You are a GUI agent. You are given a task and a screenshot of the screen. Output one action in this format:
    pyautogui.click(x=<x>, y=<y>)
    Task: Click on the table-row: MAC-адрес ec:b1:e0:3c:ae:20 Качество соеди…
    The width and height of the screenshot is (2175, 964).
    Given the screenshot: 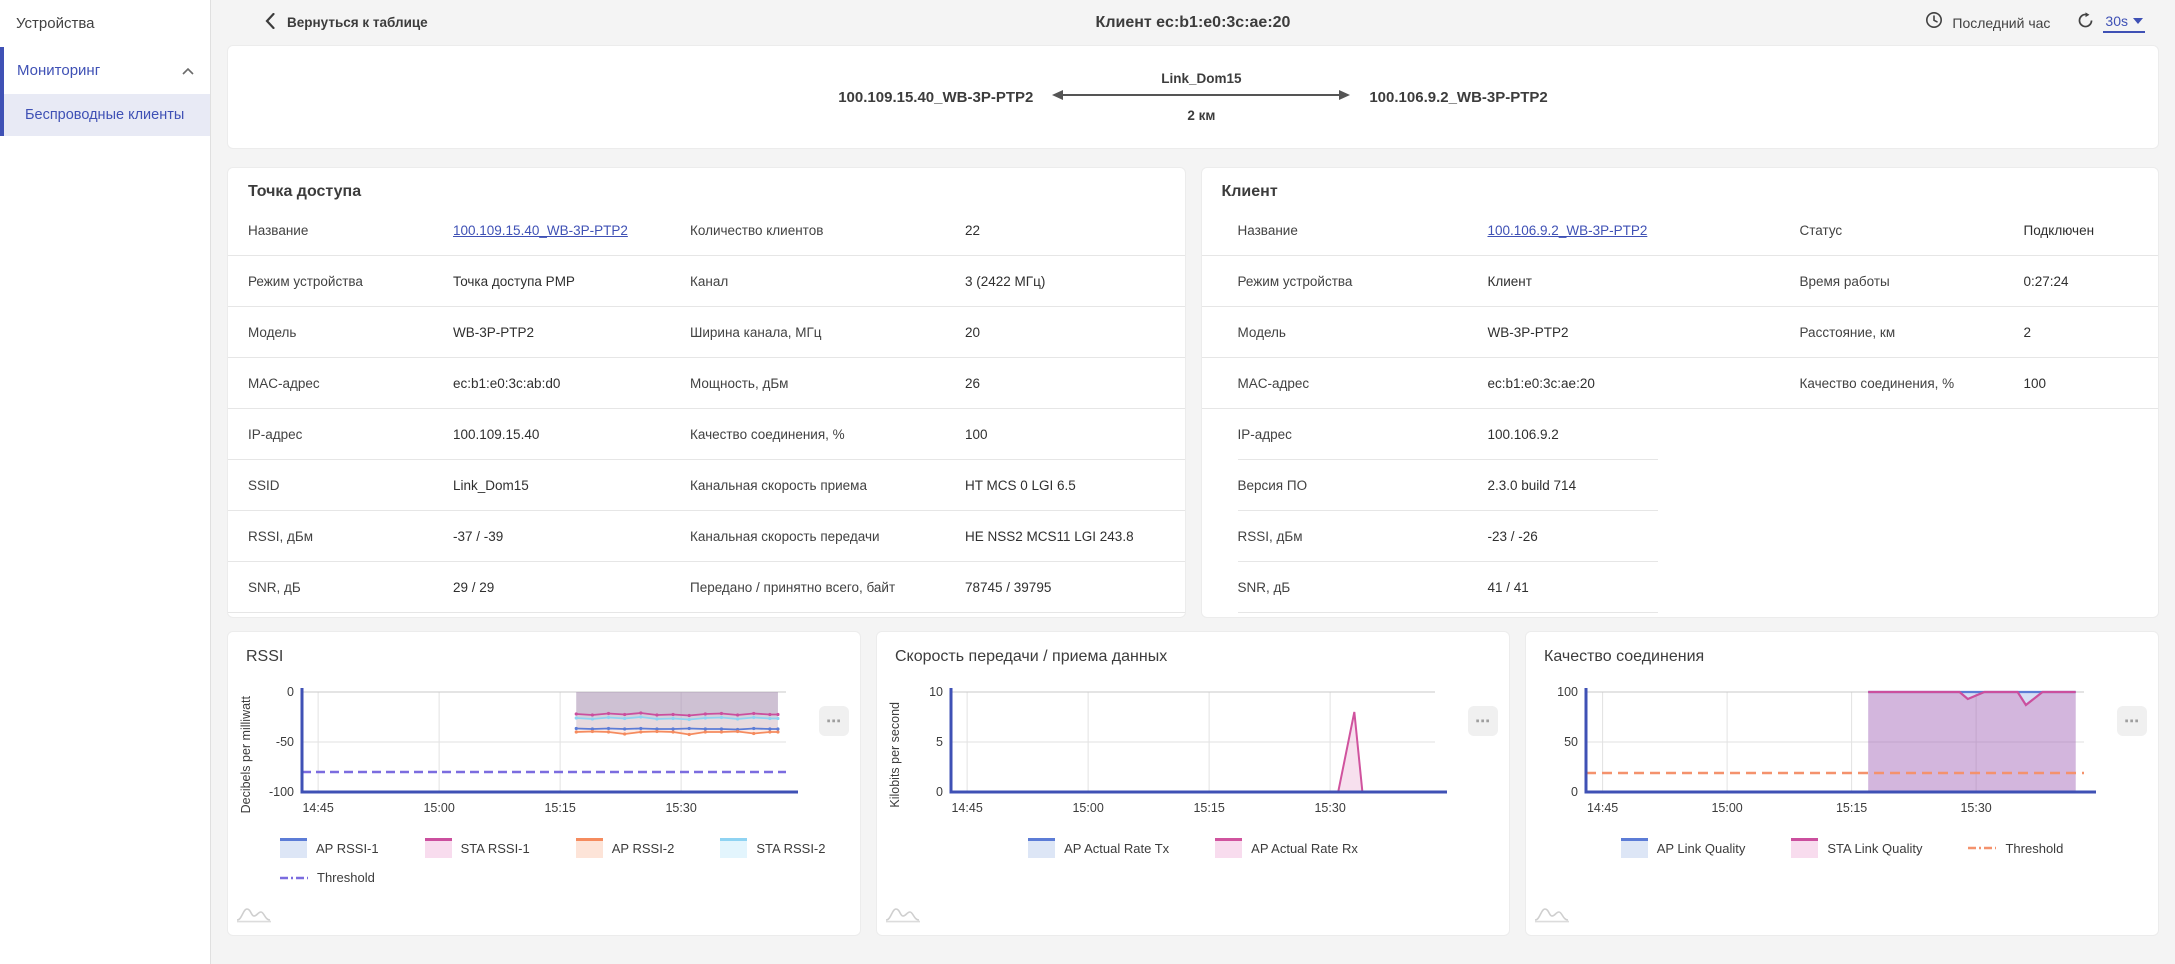 What is the action you would take?
    pyautogui.click(x=1679, y=383)
    